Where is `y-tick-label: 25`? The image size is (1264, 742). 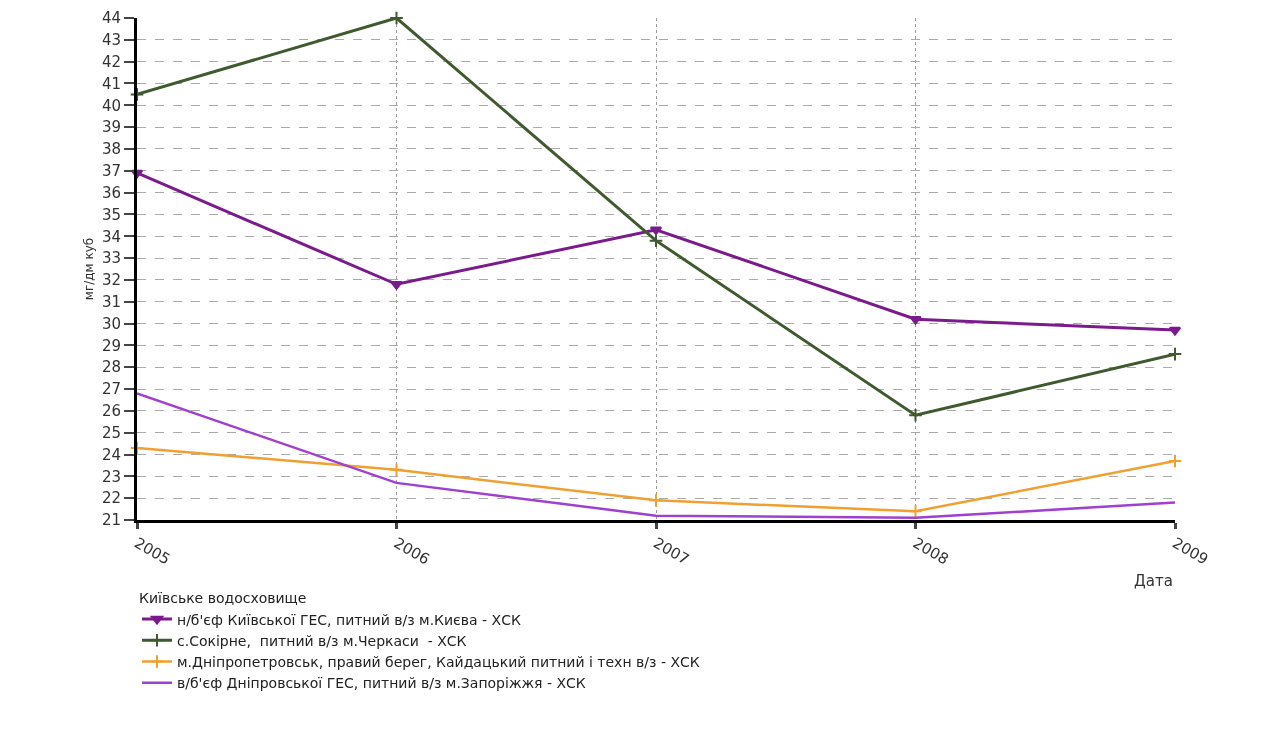 y-tick-label: 25 is located at coordinates (111, 432).